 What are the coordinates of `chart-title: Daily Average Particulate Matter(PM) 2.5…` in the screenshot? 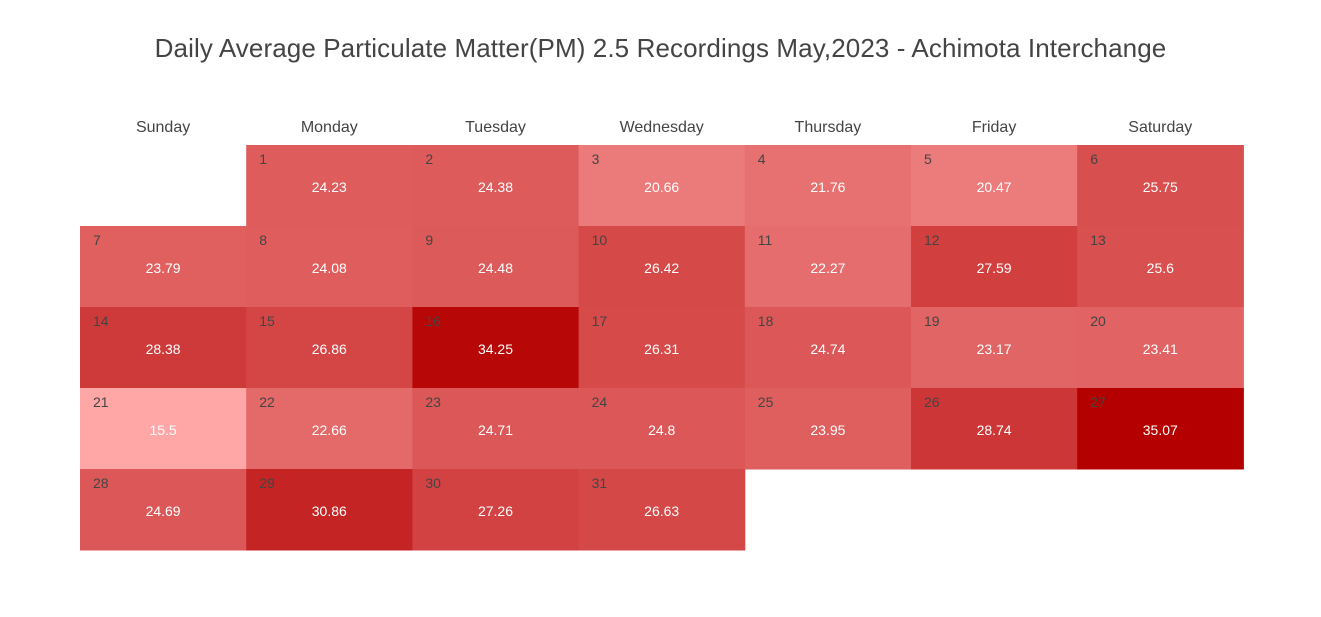 It's located at (660, 48).